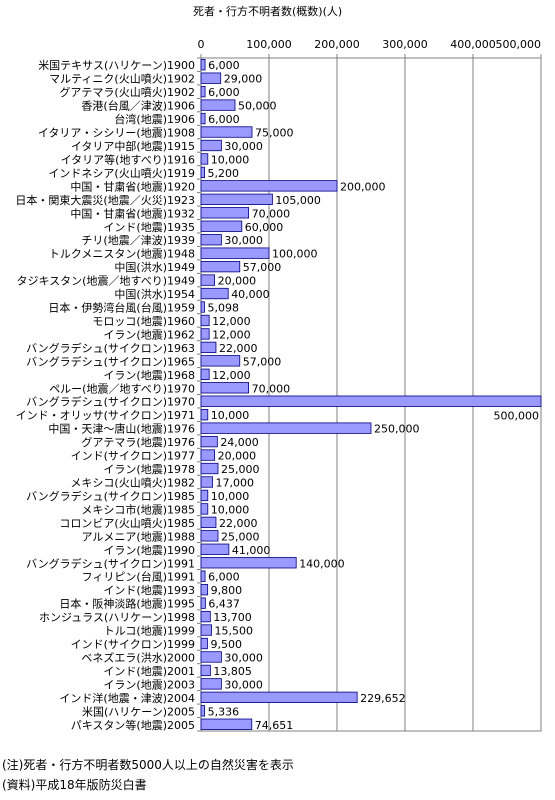 This screenshot has height=800, width=555. What do you see at coordinates (235, 482) in the screenshot?
I see `value-label: 17,000` at bounding box center [235, 482].